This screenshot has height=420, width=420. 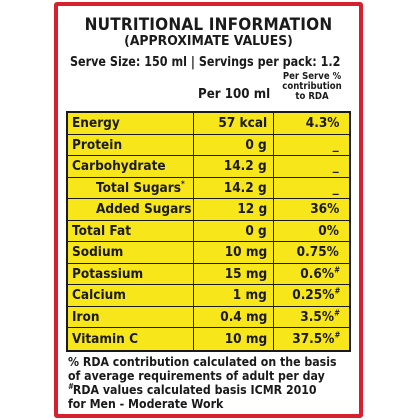 I want to click on table-row-vitamin-c: Vitamin C 10 mg 37.5%#, so click(x=208, y=339).